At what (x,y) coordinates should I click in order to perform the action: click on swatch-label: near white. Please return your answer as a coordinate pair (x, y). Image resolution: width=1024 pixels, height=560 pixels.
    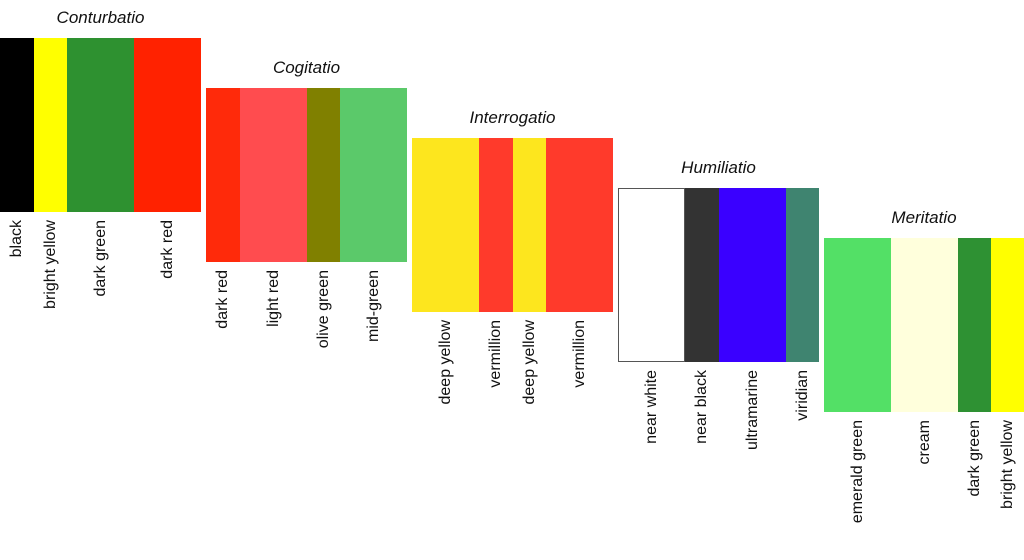
    Looking at the image, I should click on (651, 407).